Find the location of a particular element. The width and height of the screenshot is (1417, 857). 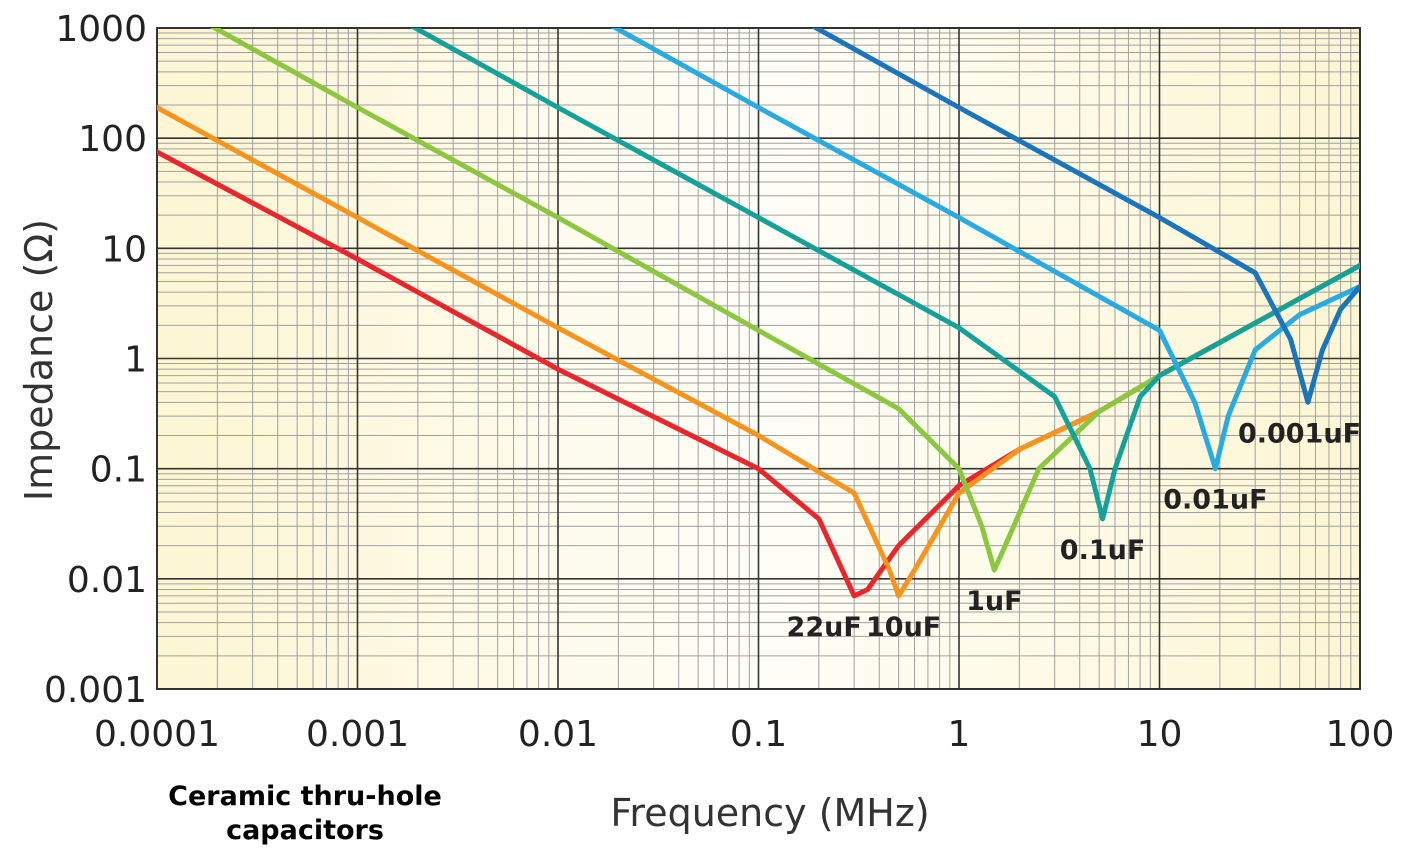

y-tick-label: 100 is located at coordinates (112, 139).